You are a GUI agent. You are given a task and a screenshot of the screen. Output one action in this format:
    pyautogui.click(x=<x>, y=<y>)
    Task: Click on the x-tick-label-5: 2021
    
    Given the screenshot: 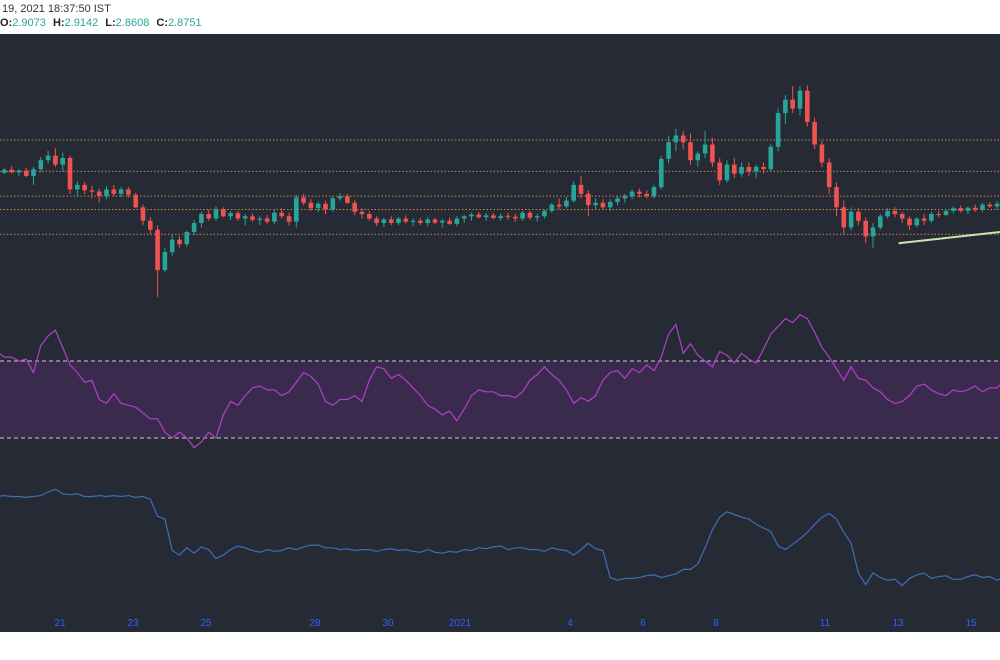 What is the action you would take?
    pyautogui.click(x=460, y=623)
    